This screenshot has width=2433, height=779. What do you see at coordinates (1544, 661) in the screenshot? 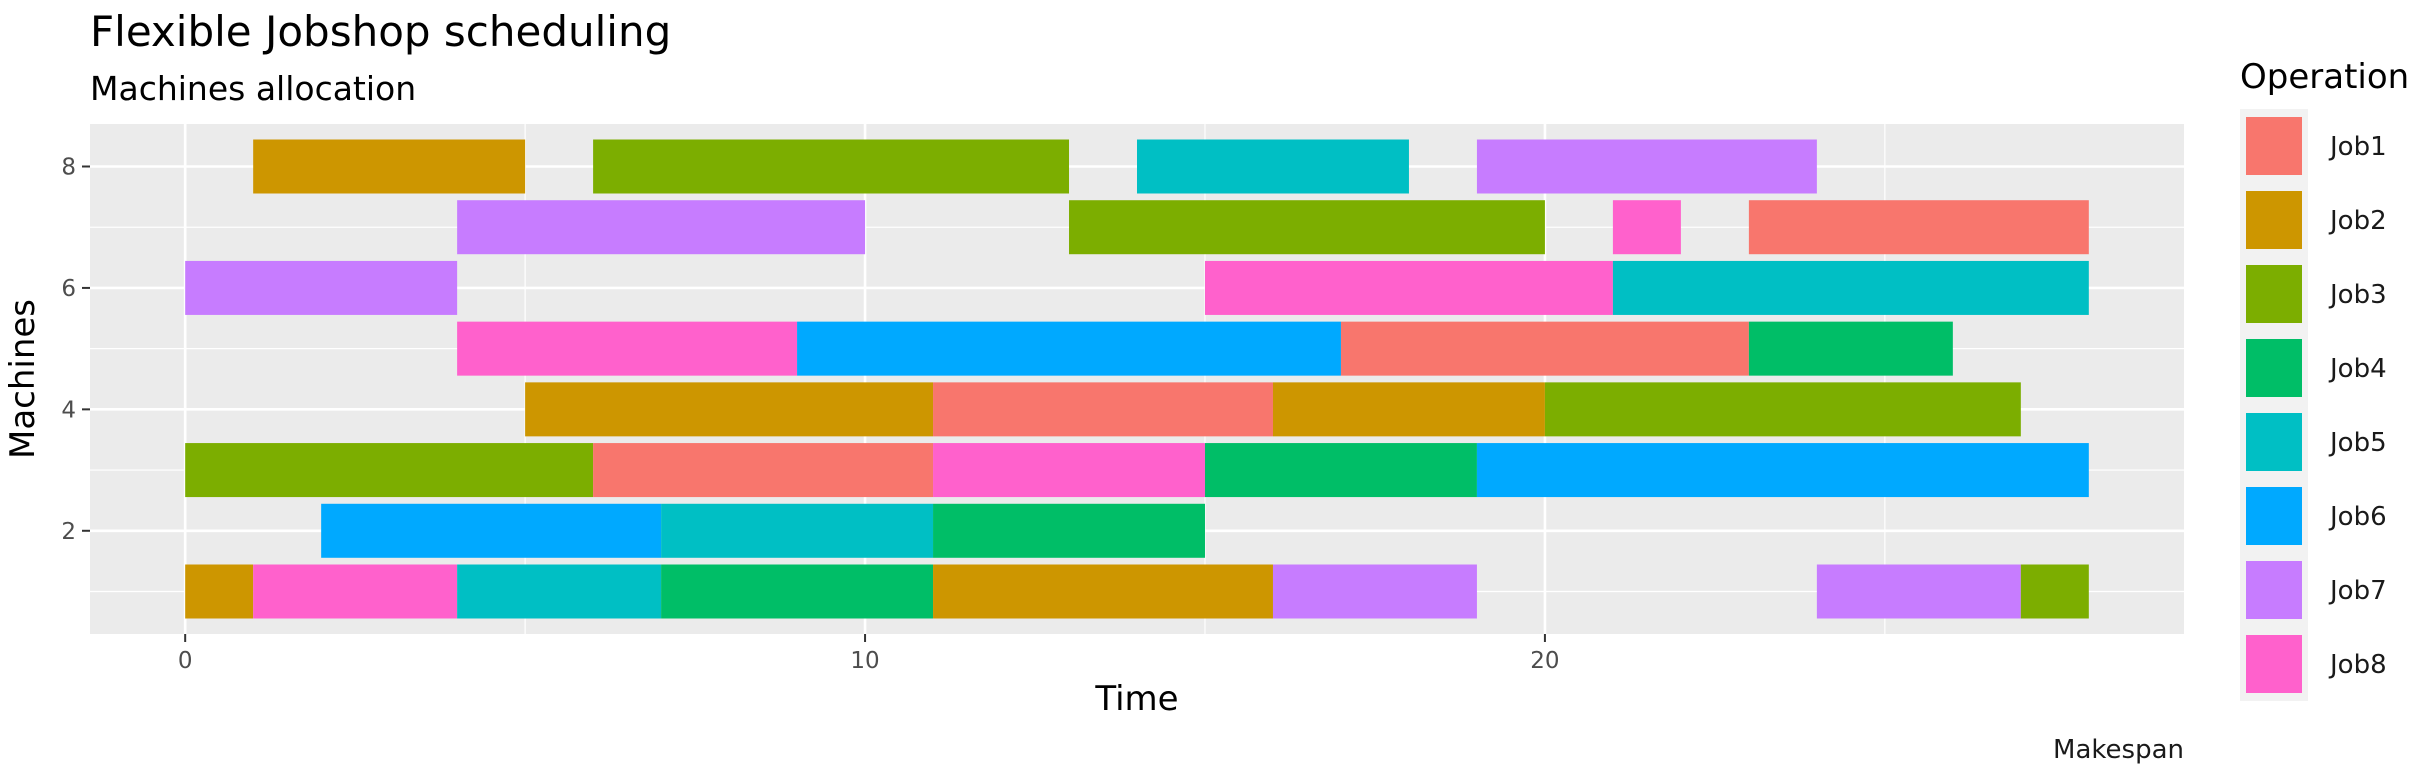
I see `x-tick-label: 20` at bounding box center [1544, 661].